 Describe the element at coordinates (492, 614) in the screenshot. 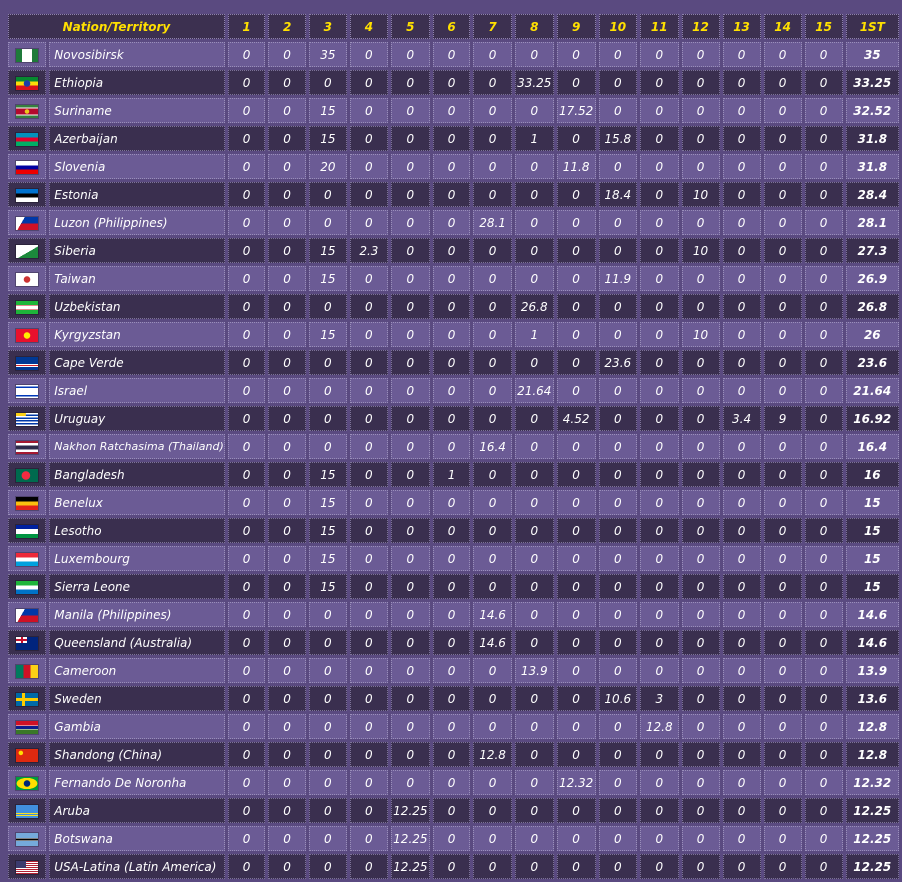

I see `score-cell: 14.6` at that location.